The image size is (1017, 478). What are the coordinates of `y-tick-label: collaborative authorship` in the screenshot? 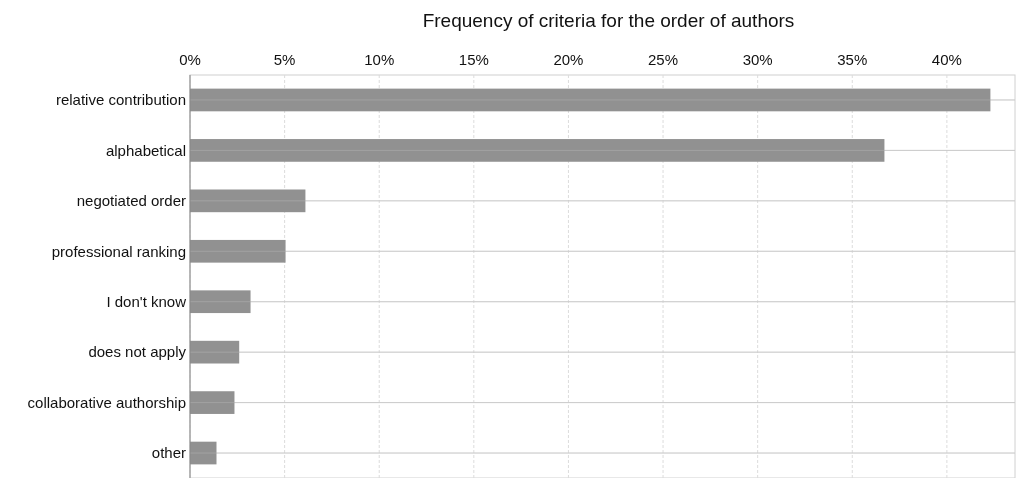 It's located at (106, 402).